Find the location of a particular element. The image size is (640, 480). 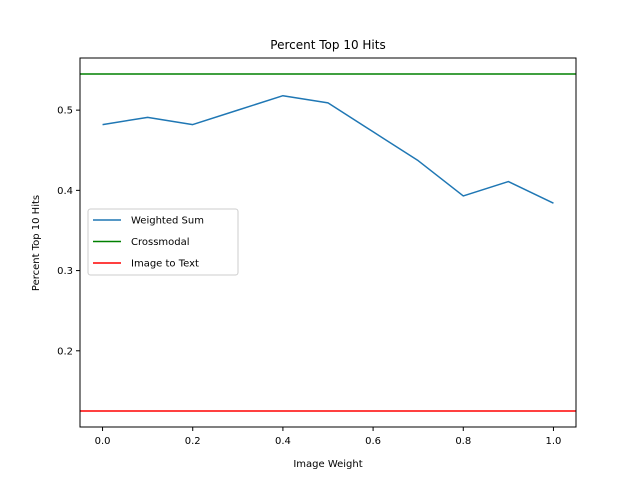

legend: Weighted Sum Crossmodal Image to Text is located at coordinates (163, 242).